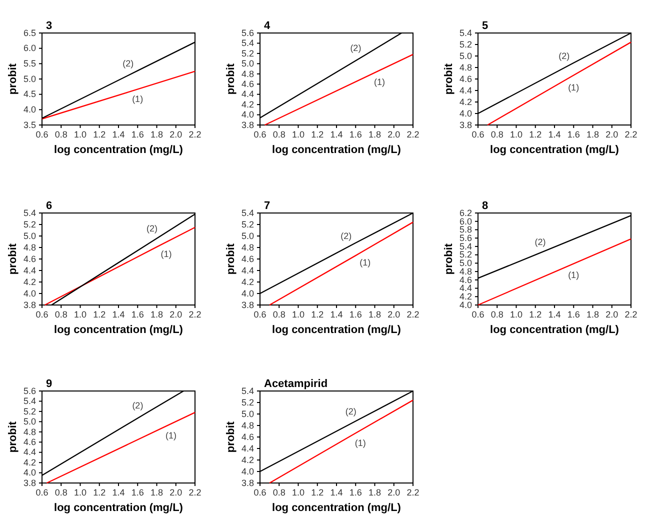 Image resolution: width=654 pixels, height=525 pixels. I want to click on y-tick-label: 4.5, so click(29, 94).